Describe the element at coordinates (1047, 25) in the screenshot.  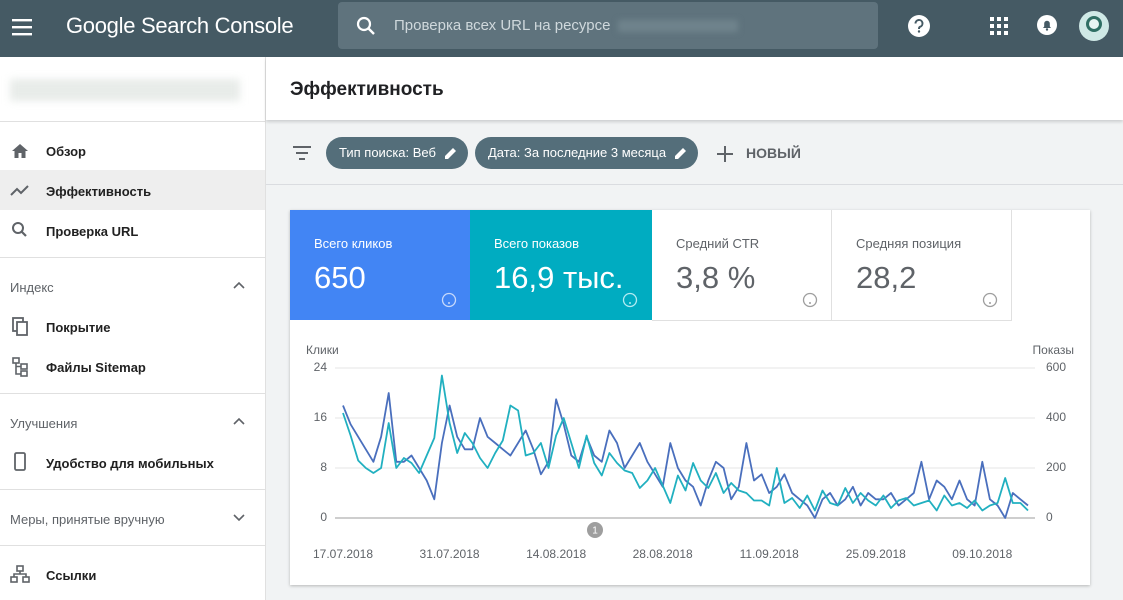
I see `notifications-button` at that location.